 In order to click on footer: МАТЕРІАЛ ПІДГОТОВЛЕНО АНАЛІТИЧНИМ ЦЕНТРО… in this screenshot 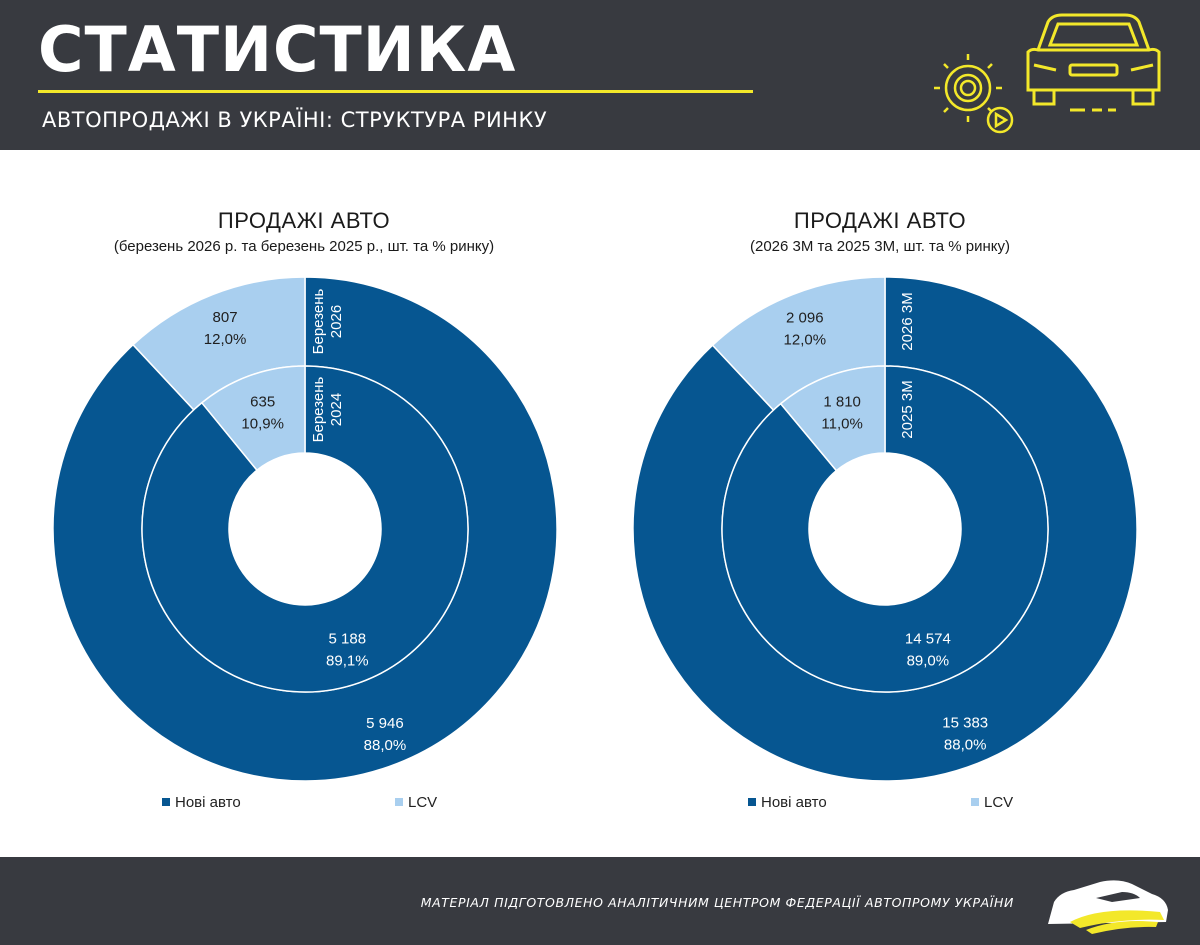, I will do `click(600, 901)`.